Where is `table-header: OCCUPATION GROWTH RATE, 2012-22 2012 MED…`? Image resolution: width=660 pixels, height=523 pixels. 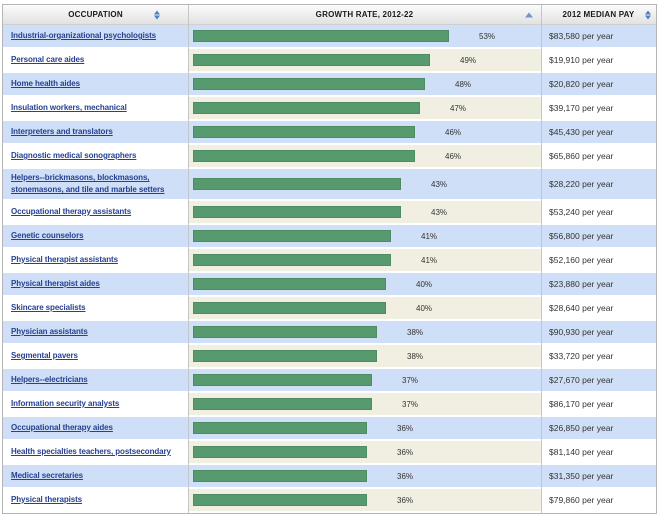
table-header: OCCUPATION GROWTH RATE, 2012-22 2012 MED… is located at coordinates (329, 15).